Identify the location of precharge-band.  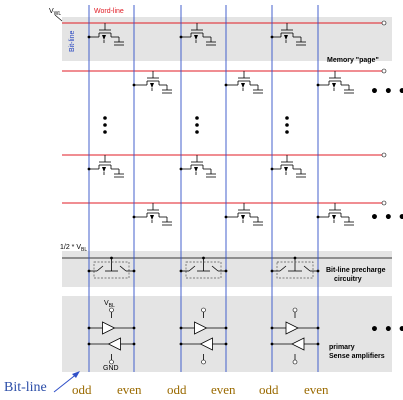
(227, 269).